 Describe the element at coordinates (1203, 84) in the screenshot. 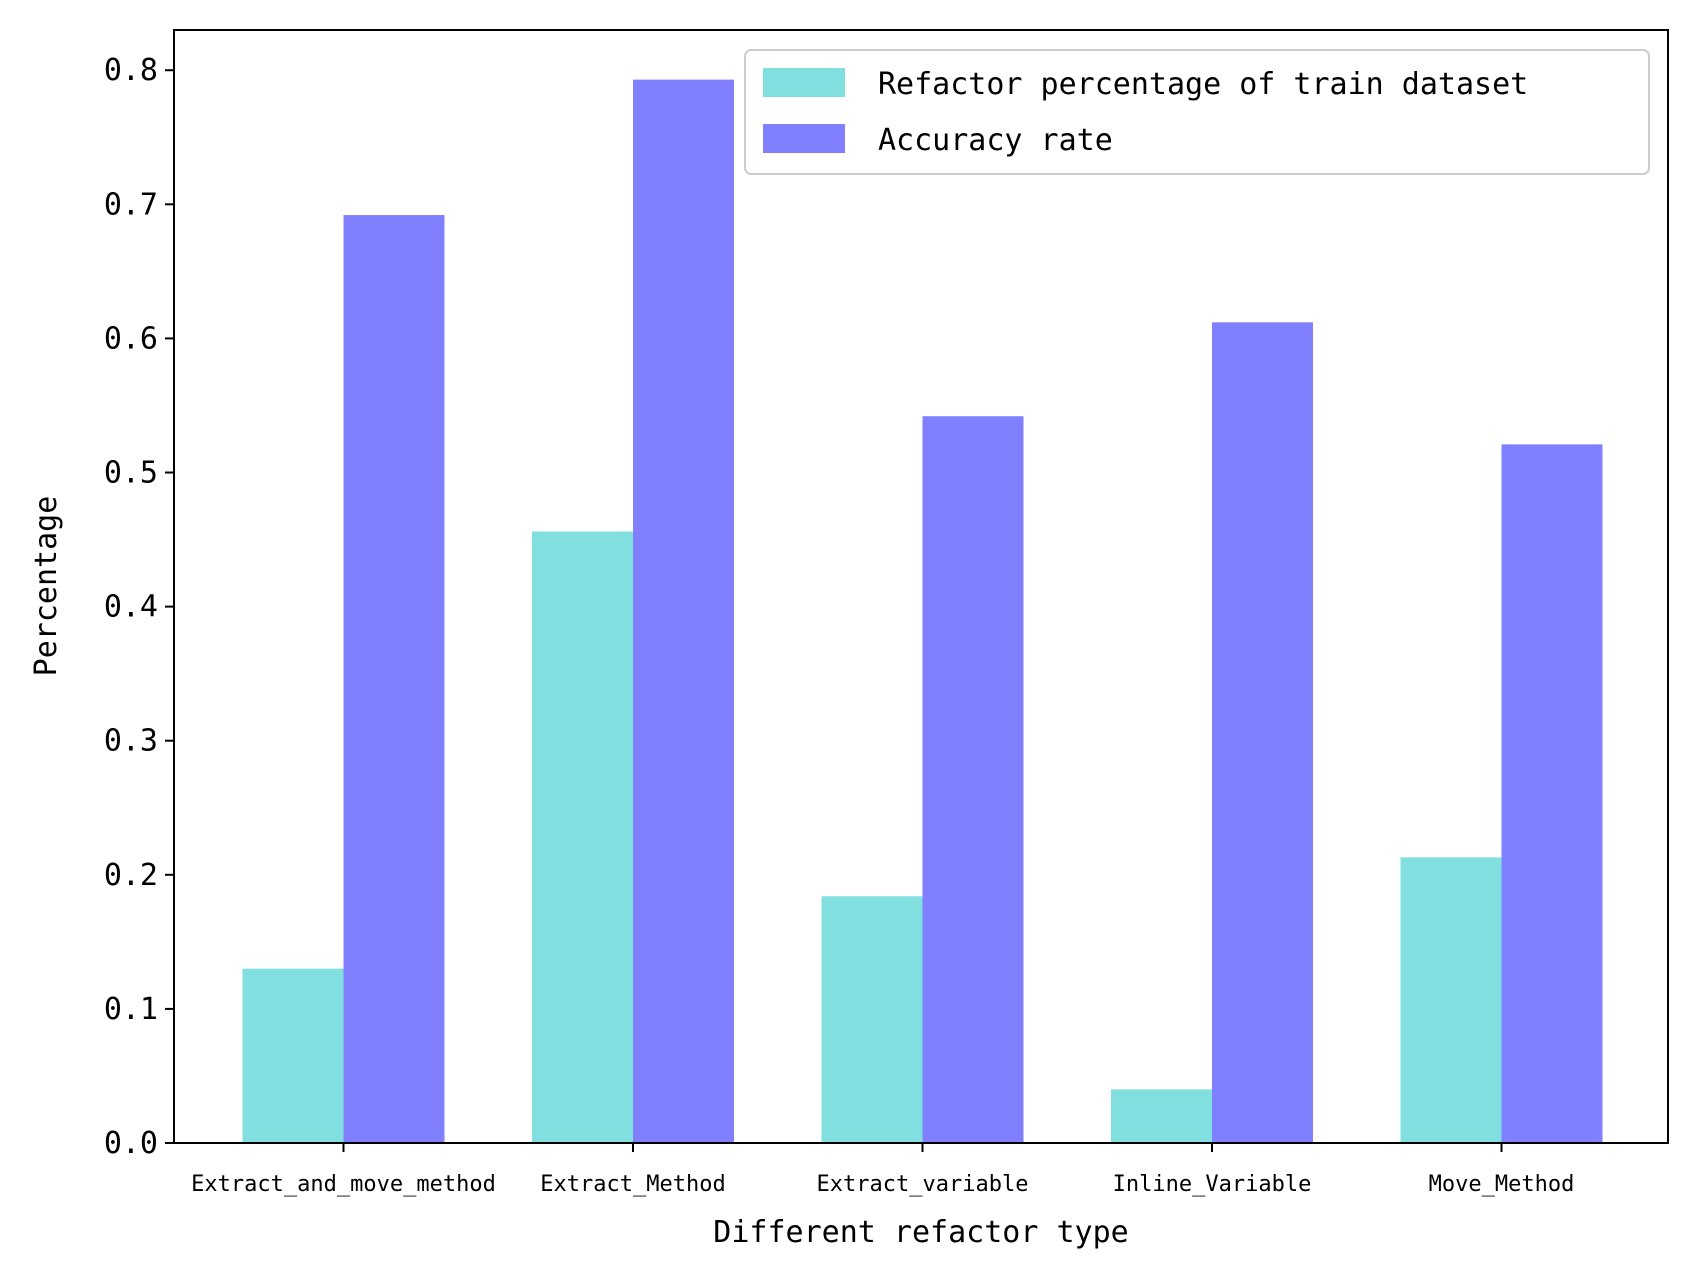

I see `legend-label-train: Refactor percentage of train dataset` at that location.